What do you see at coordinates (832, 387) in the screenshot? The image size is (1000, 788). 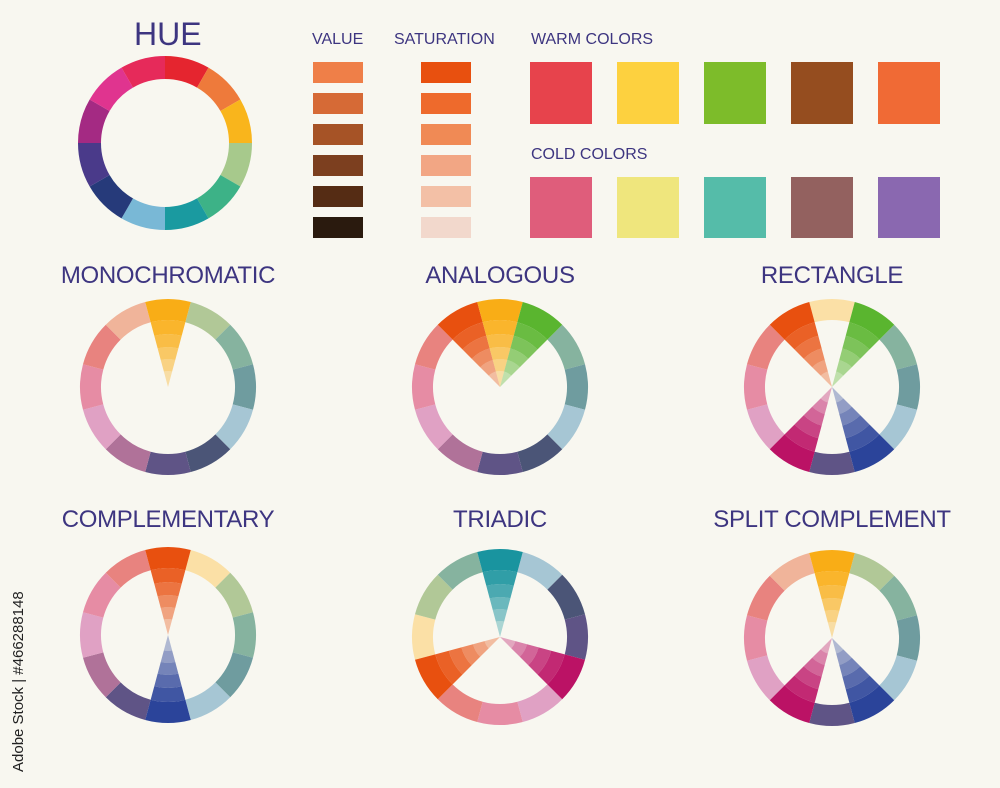 I see `rectangle-wheel` at bounding box center [832, 387].